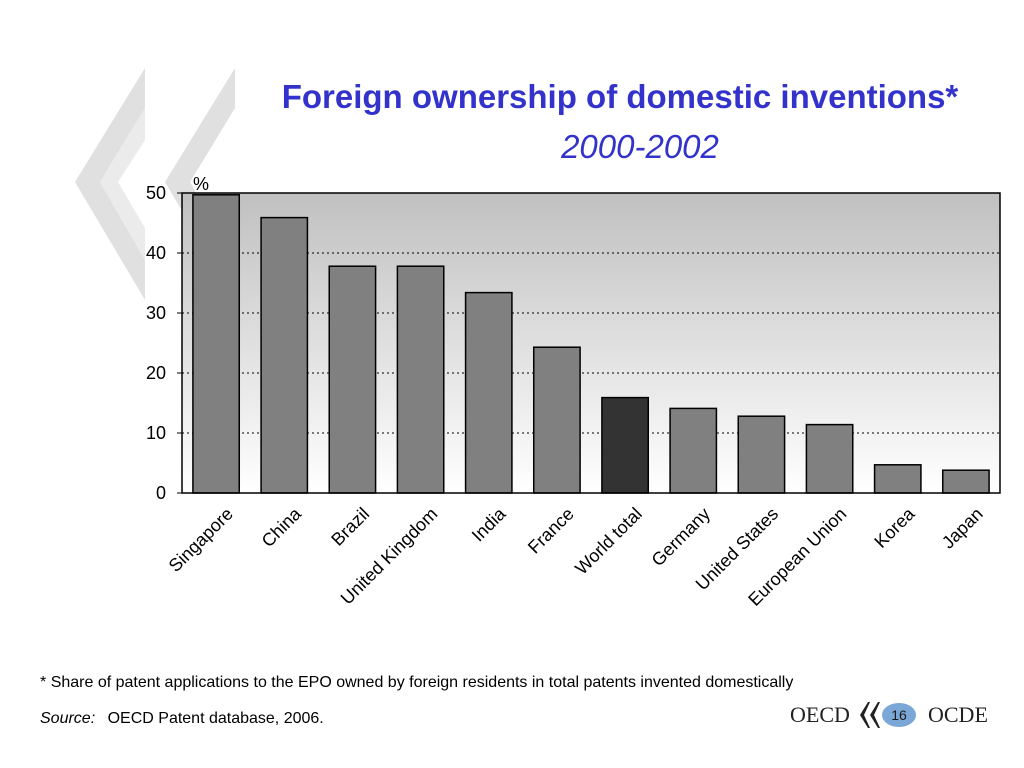  What do you see at coordinates (156, 373) in the screenshot?
I see `y-tick-label: 20` at bounding box center [156, 373].